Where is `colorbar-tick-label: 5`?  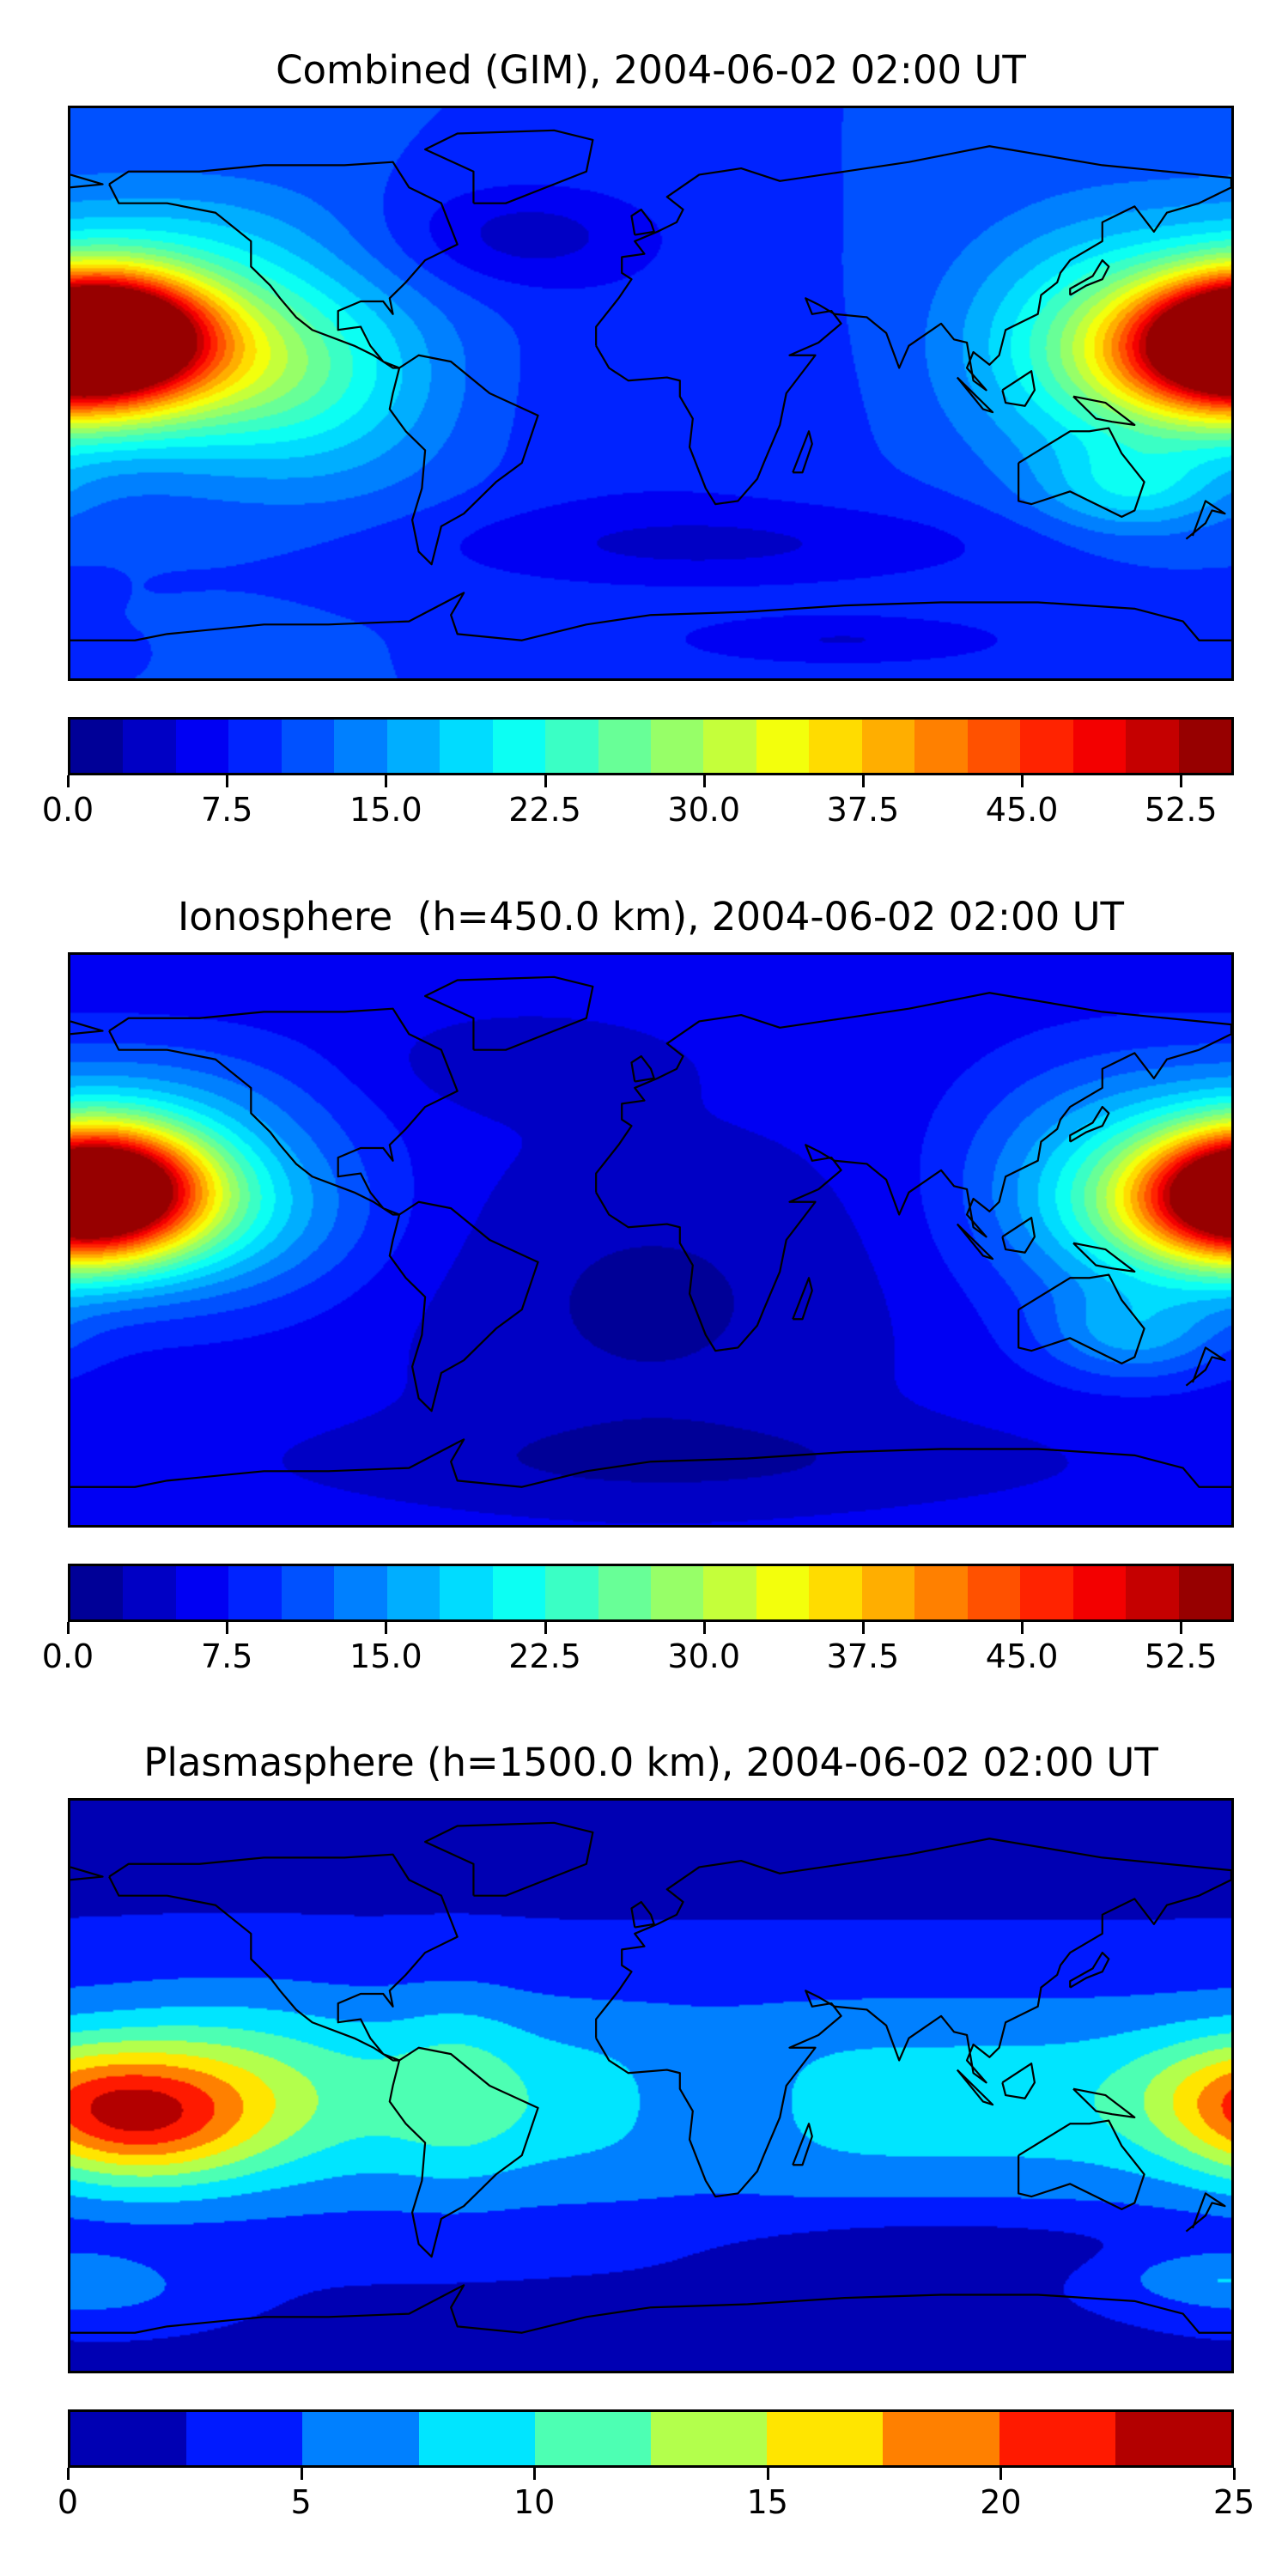
colorbar-tick-label: 5 is located at coordinates (301, 2502).